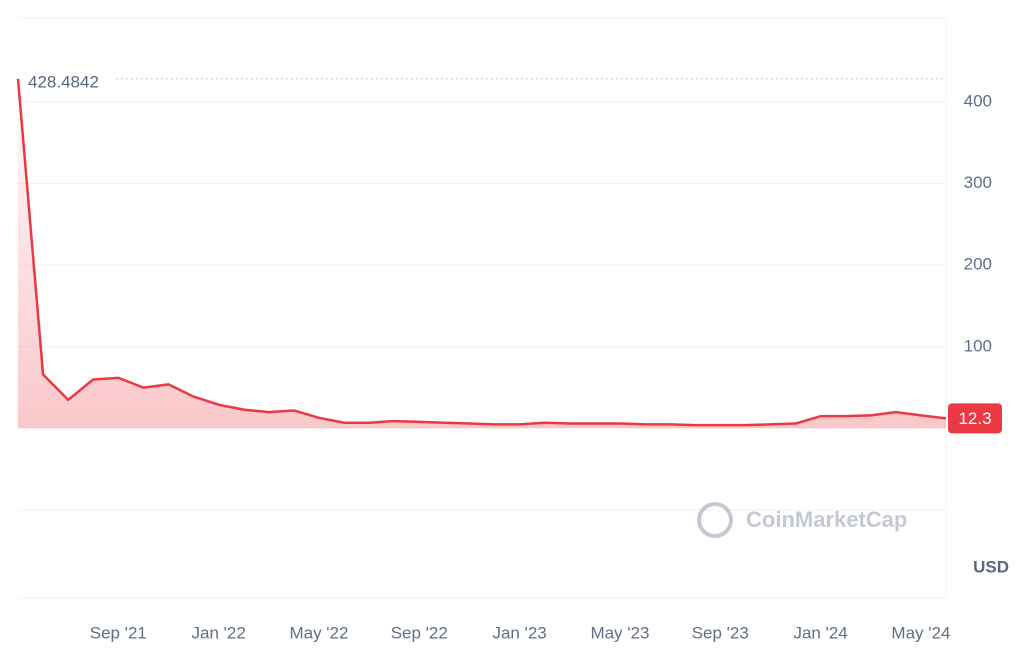 The width and height of the screenshot is (1024, 656). What do you see at coordinates (720, 632) in the screenshot?
I see `x-tick-label: Sep '23` at bounding box center [720, 632].